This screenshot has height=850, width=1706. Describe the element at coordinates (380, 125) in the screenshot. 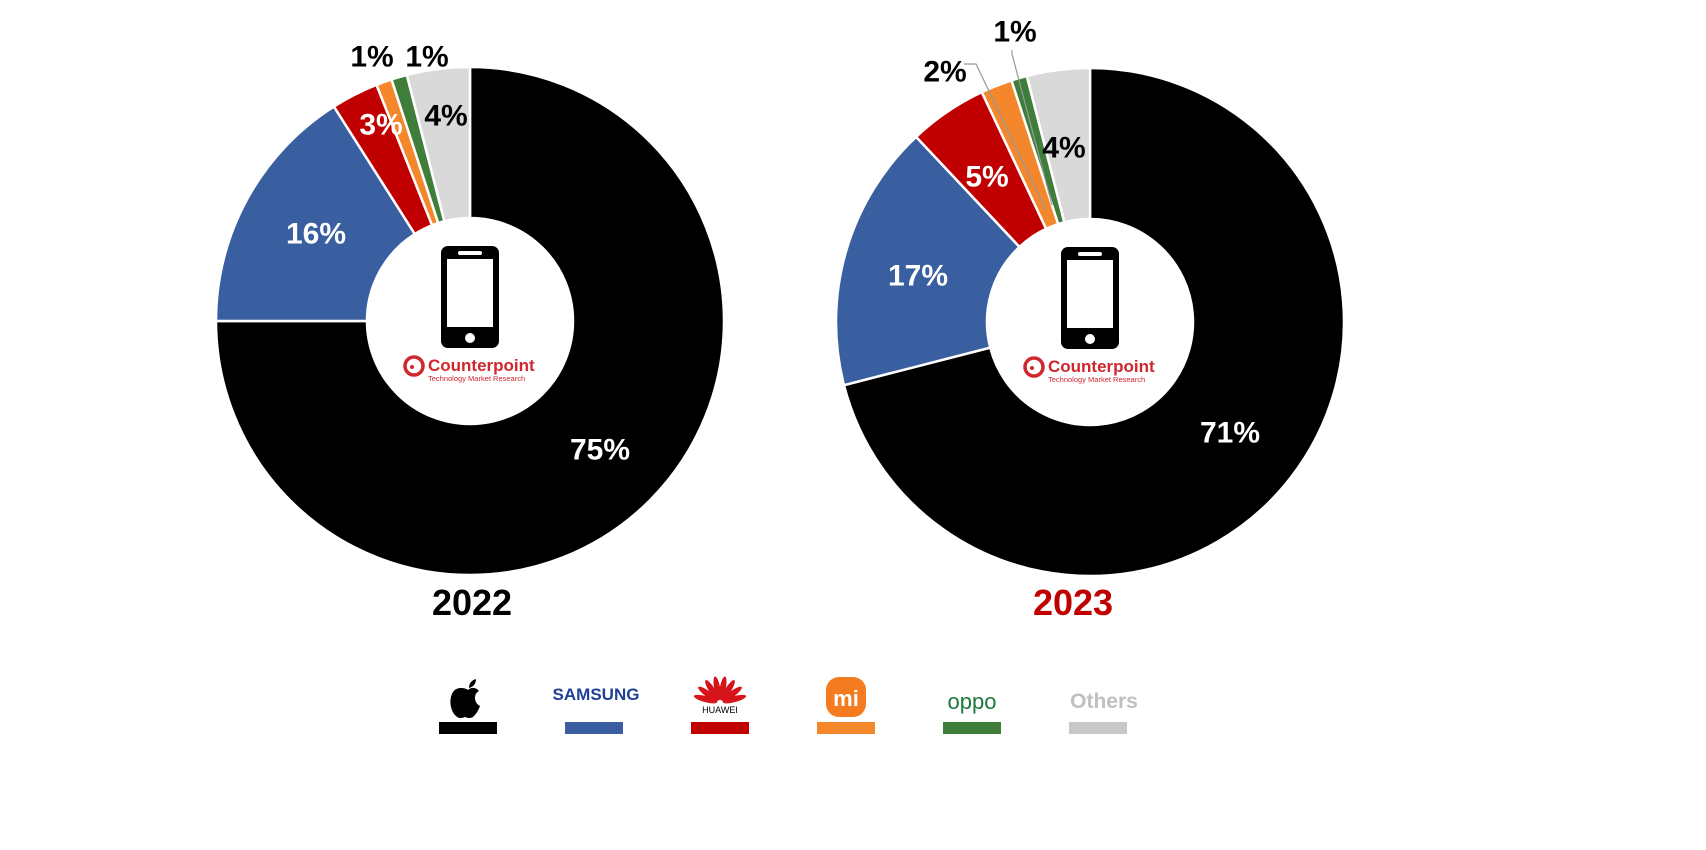

I see `data-label-huawei: 3%` at that location.